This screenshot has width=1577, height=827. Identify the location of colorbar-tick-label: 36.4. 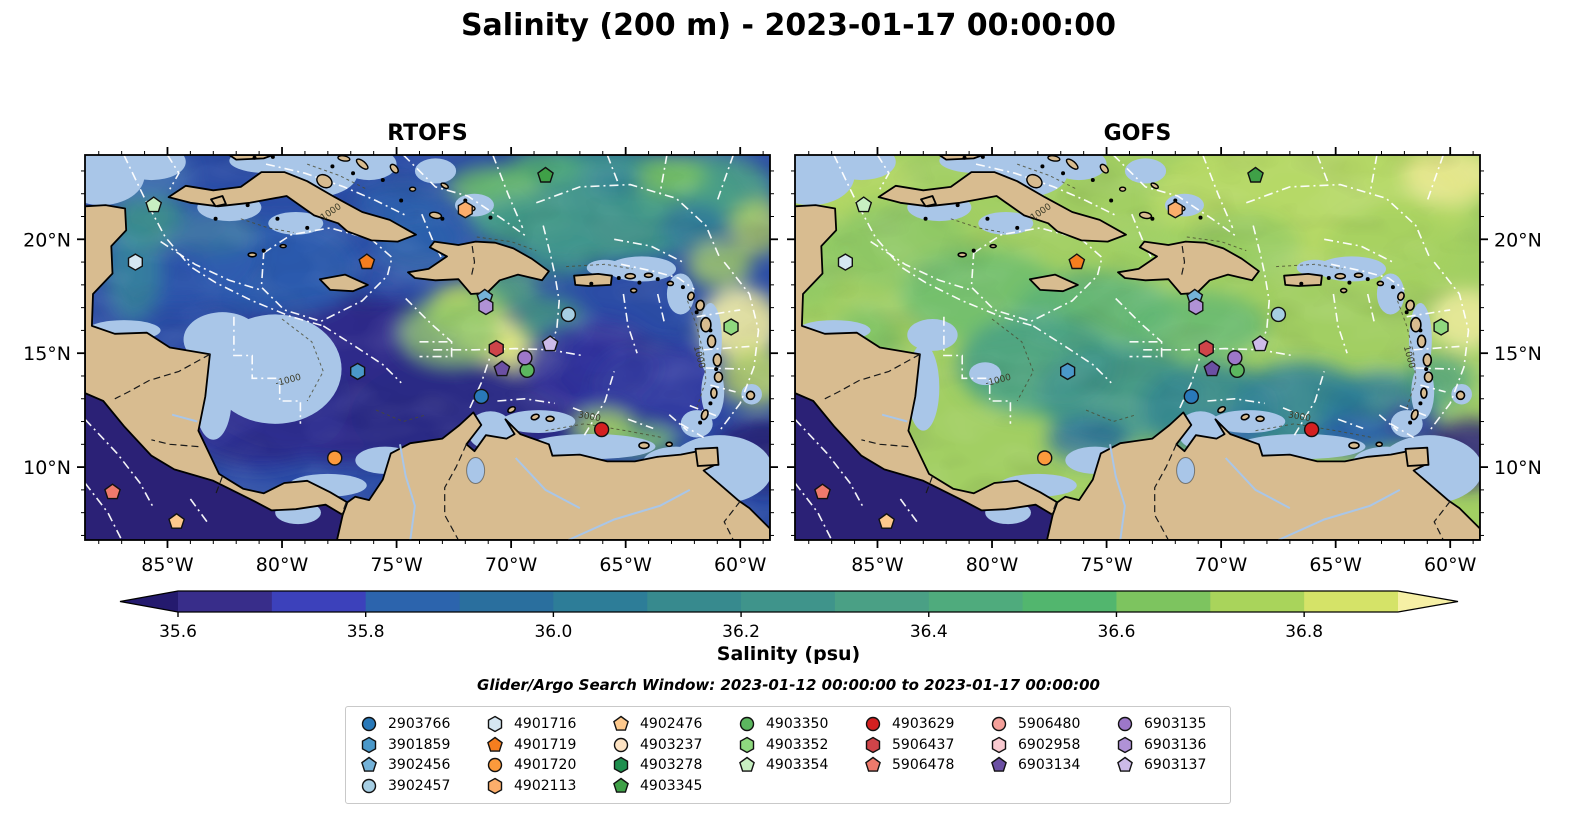
(929, 632).